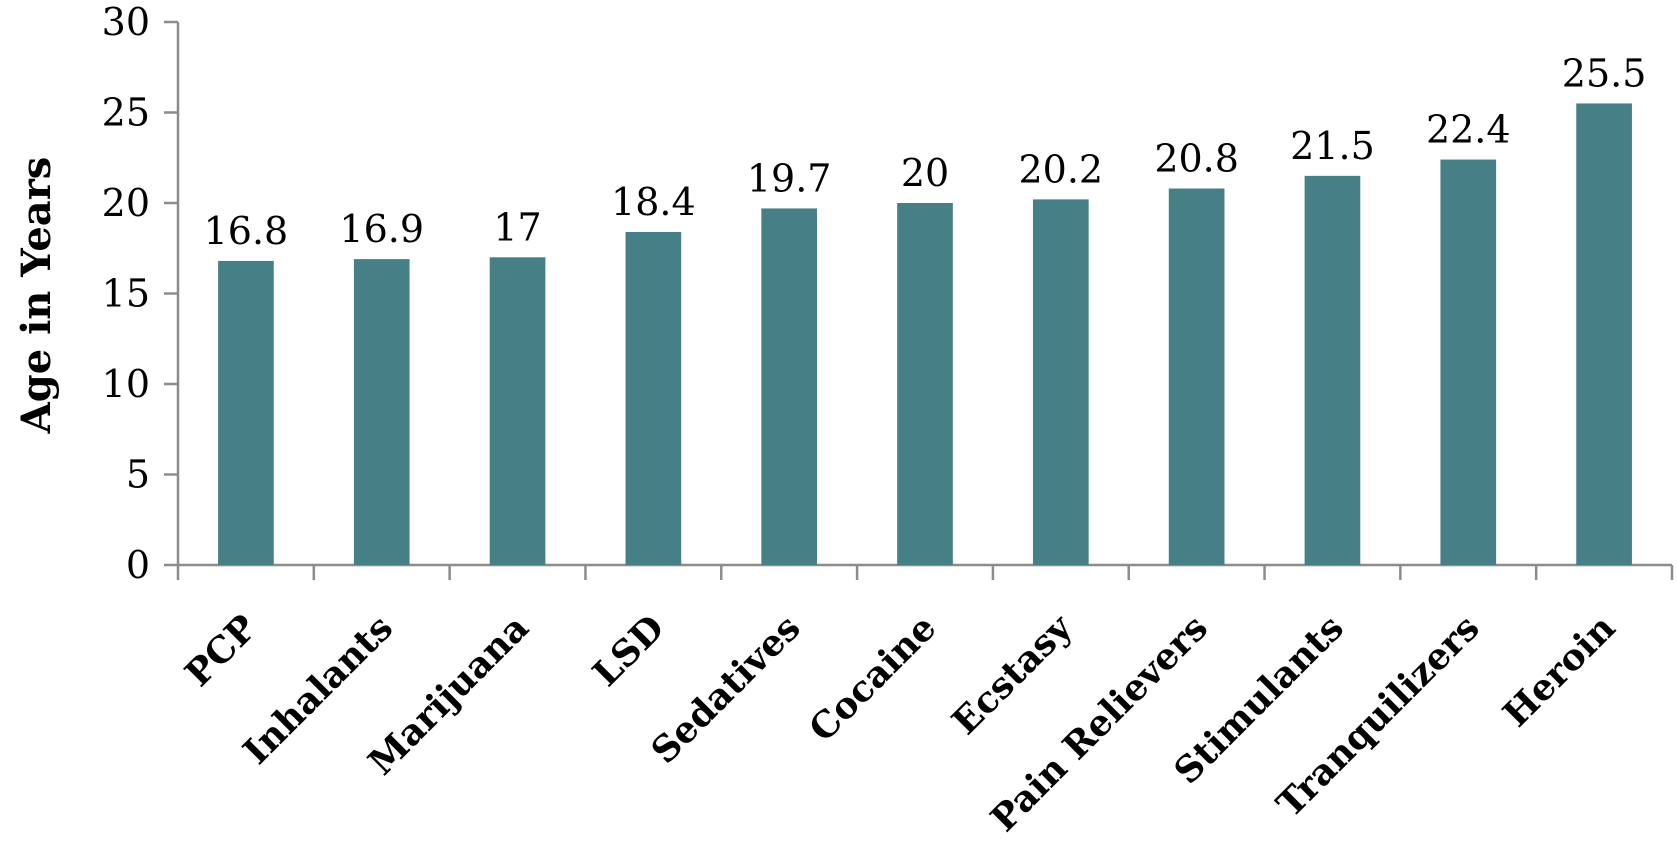 The height and width of the screenshot is (853, 1677). What do you see at coordinates (126, 294) in the screenshot?
I see `y-tick-label: 15` at bounding box center [126, 294].